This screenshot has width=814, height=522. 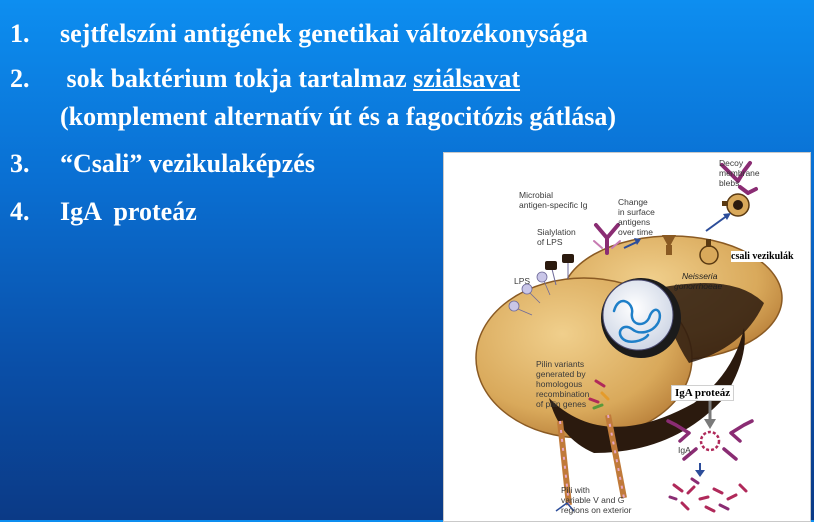 I want to click on item-text: sok baktérium tokja tartalmaz sziálsavat, so click(x=290, y=79).